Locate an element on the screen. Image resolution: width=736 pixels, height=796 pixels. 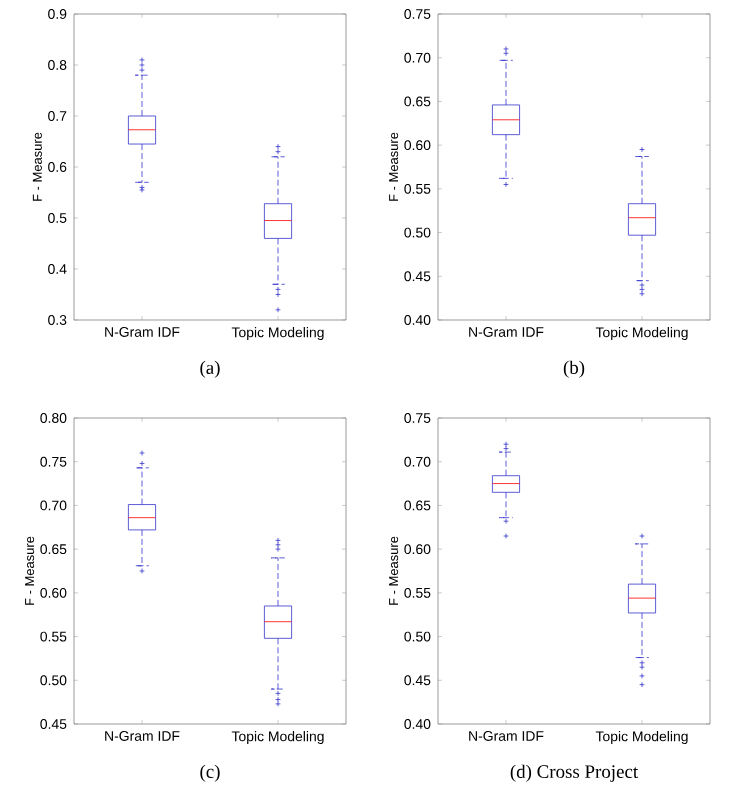
text: (d) Cross Project is located at coordinates (574, 773).